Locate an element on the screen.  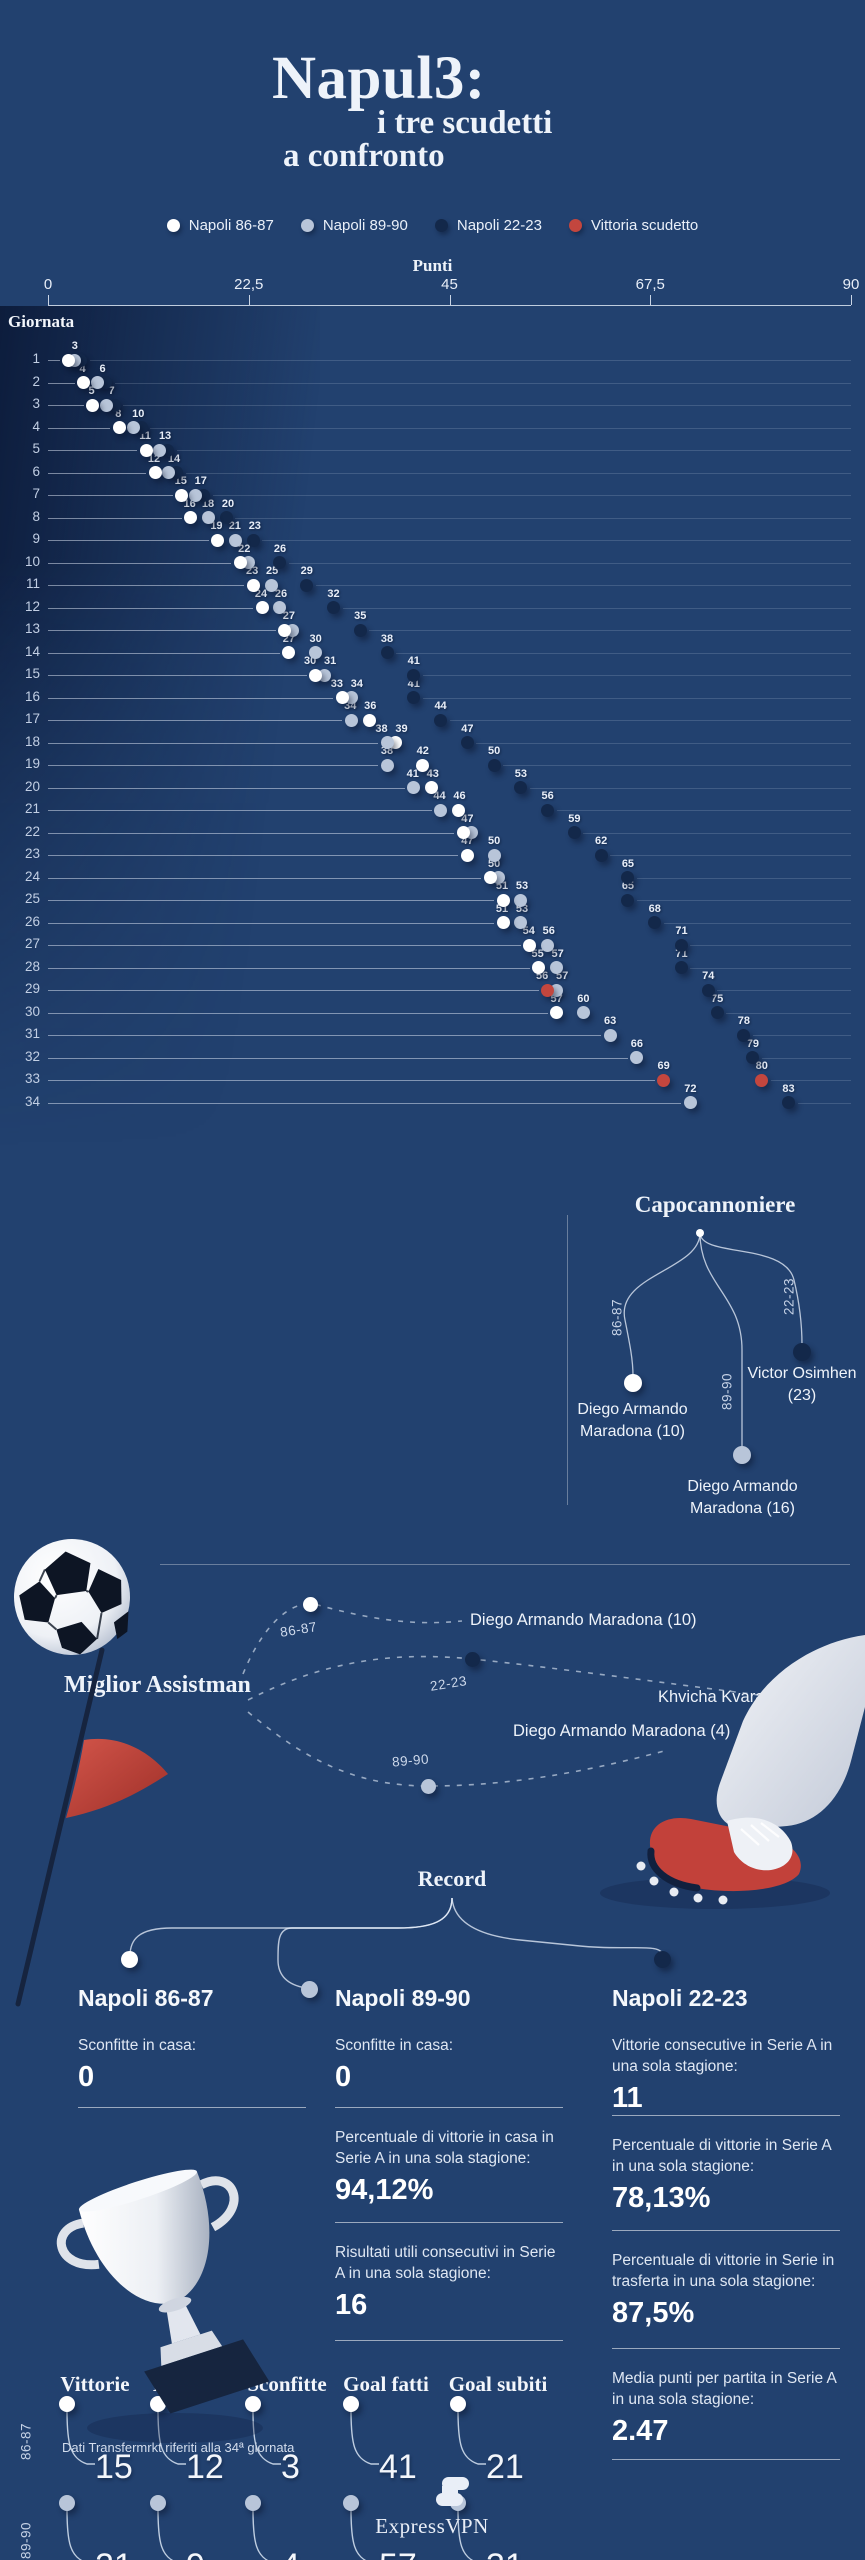
giornata-label: 7 is located at coordinates (36, 493).